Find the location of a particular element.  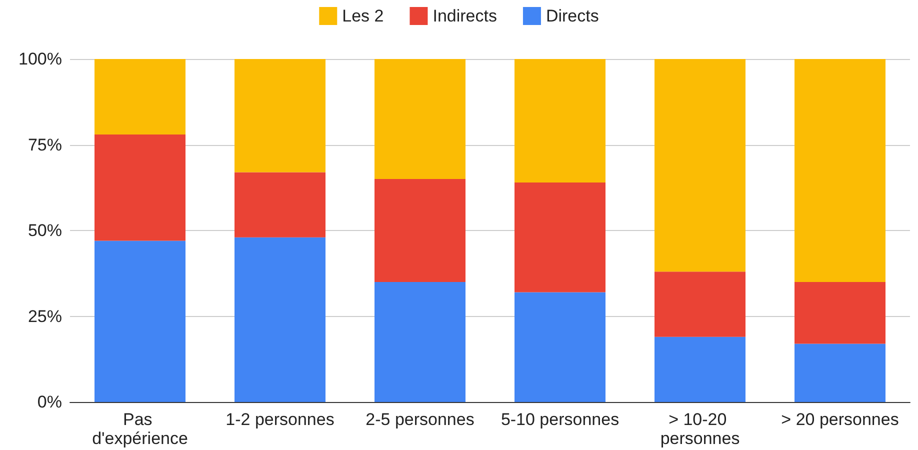

x-tick-label: > 20 personnes is located at coordinates (840, 419).